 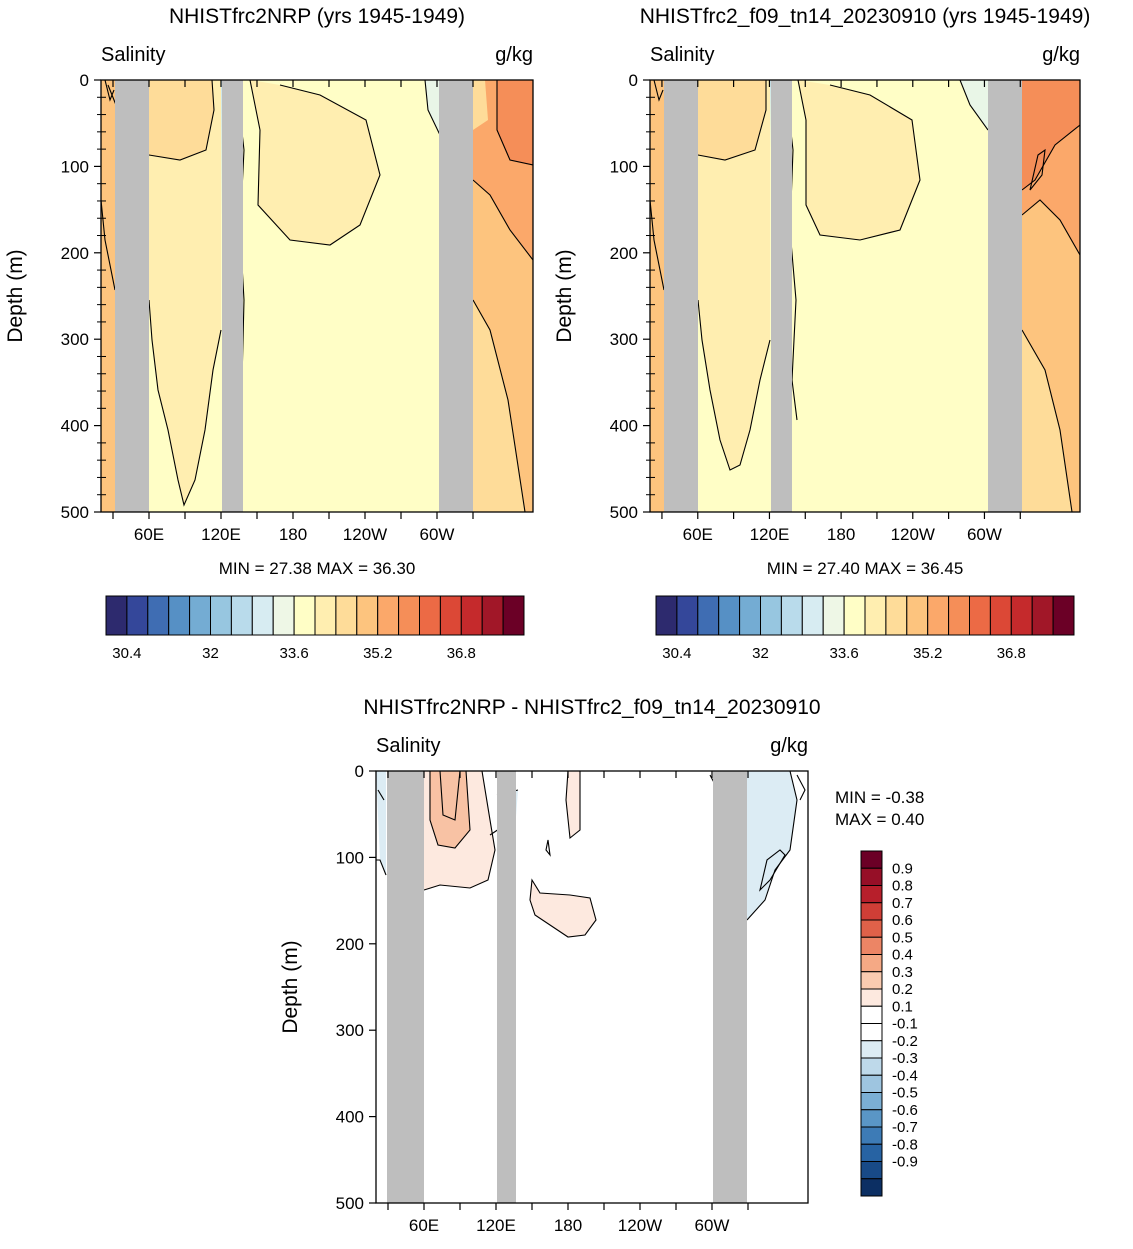 What do you see at coordinates (905, 1093) in the screenshot?
I see `colorbar-label: -0.5` at bounding box center [905, 1093].